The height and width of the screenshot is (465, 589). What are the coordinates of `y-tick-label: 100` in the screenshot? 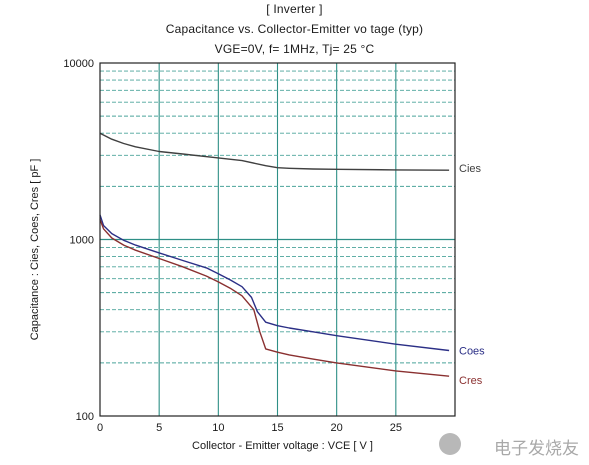 It's located at (85, 417).